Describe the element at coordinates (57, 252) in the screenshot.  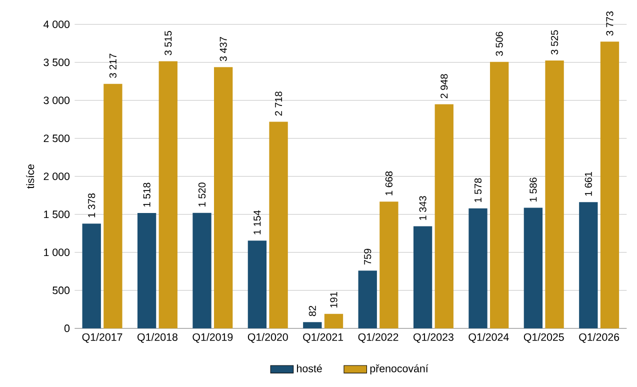
I see `y-tick-label: 1 000` at that location.